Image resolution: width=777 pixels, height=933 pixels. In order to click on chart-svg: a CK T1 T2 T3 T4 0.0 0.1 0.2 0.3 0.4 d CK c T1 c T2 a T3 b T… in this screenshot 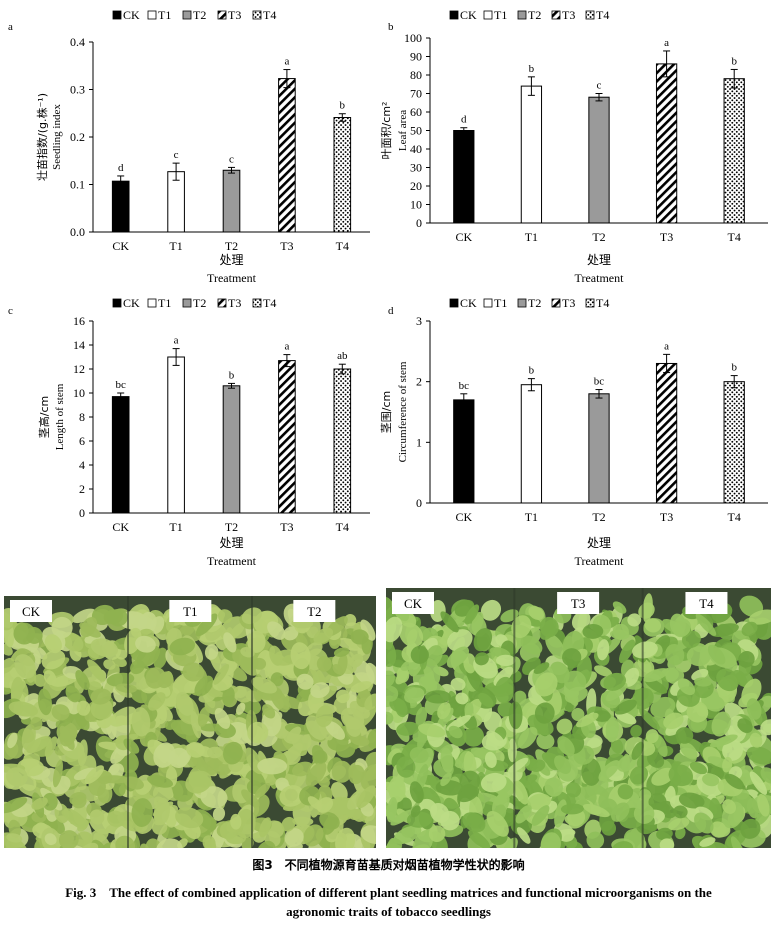, I will do `click(189, 146)`.